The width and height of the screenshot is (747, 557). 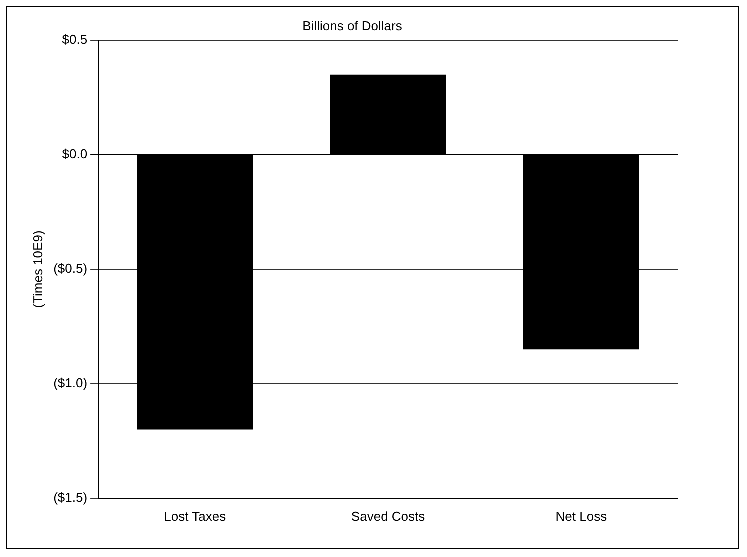 What do you see at coordinates (195, 516) in the screenshot?
I see `x-tick-label: Lost Taxes` at bounding box center [195, 516].